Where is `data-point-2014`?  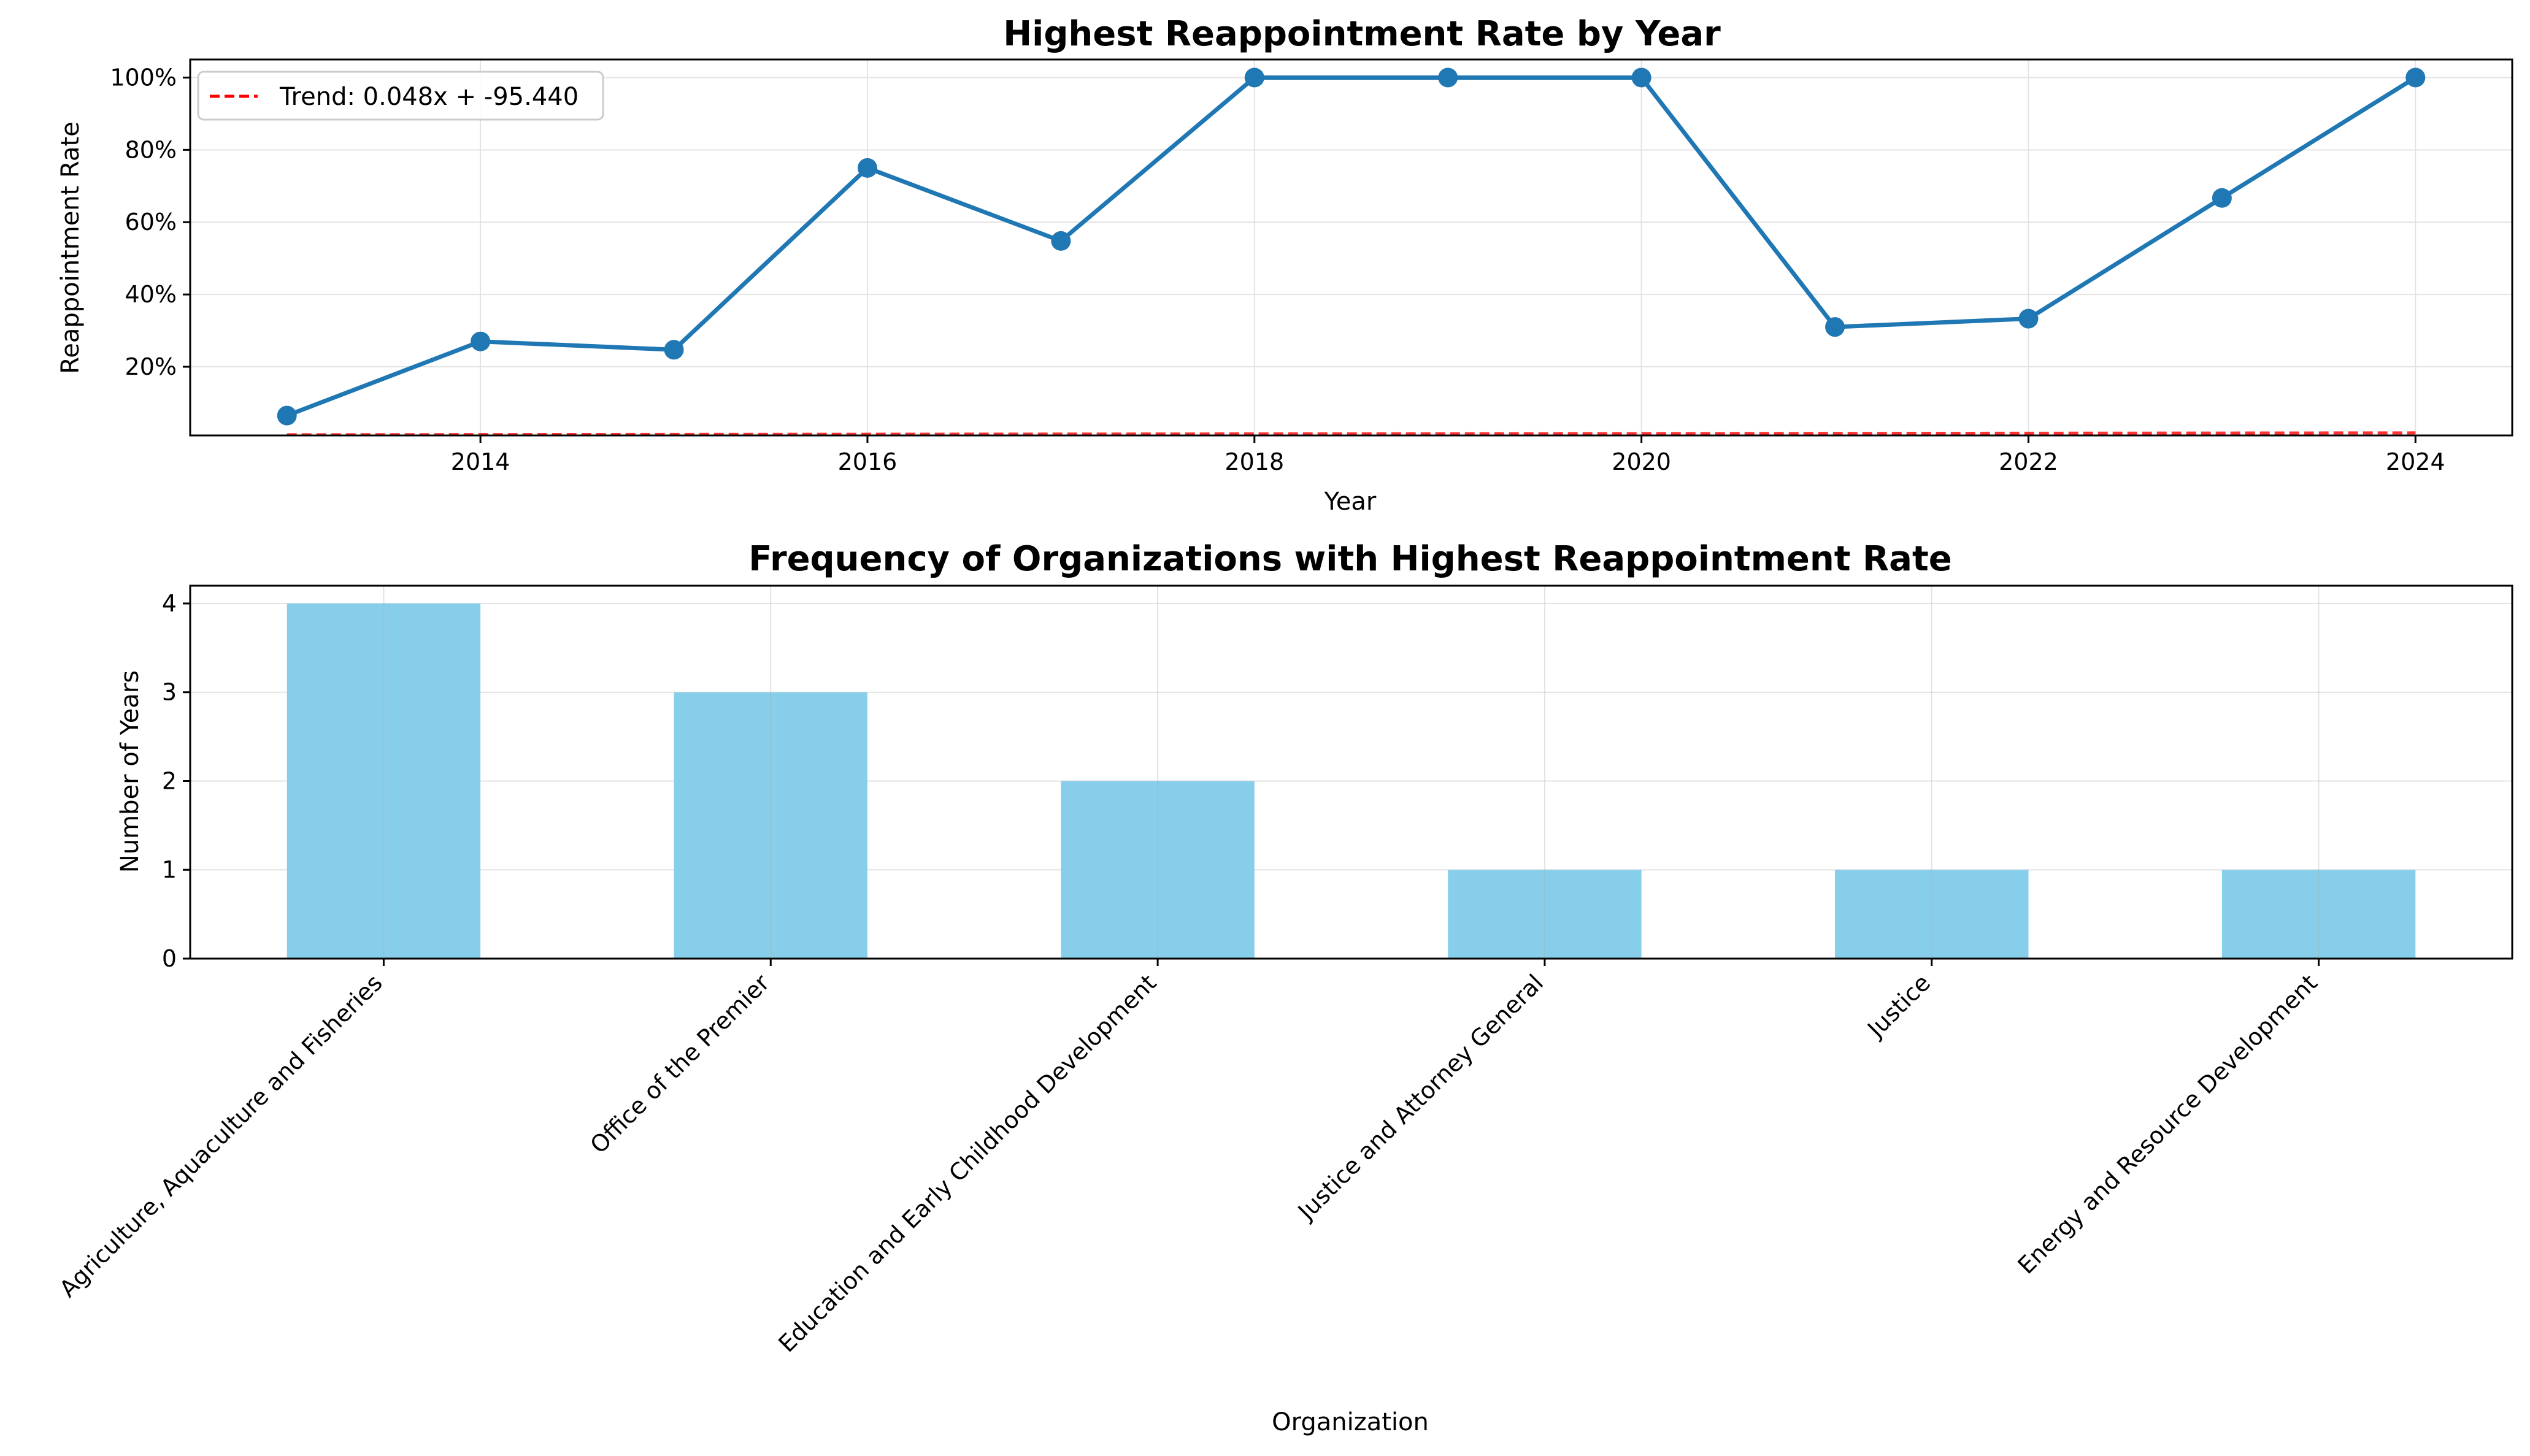 data-point-2014 is located at coordinates (481, 341).